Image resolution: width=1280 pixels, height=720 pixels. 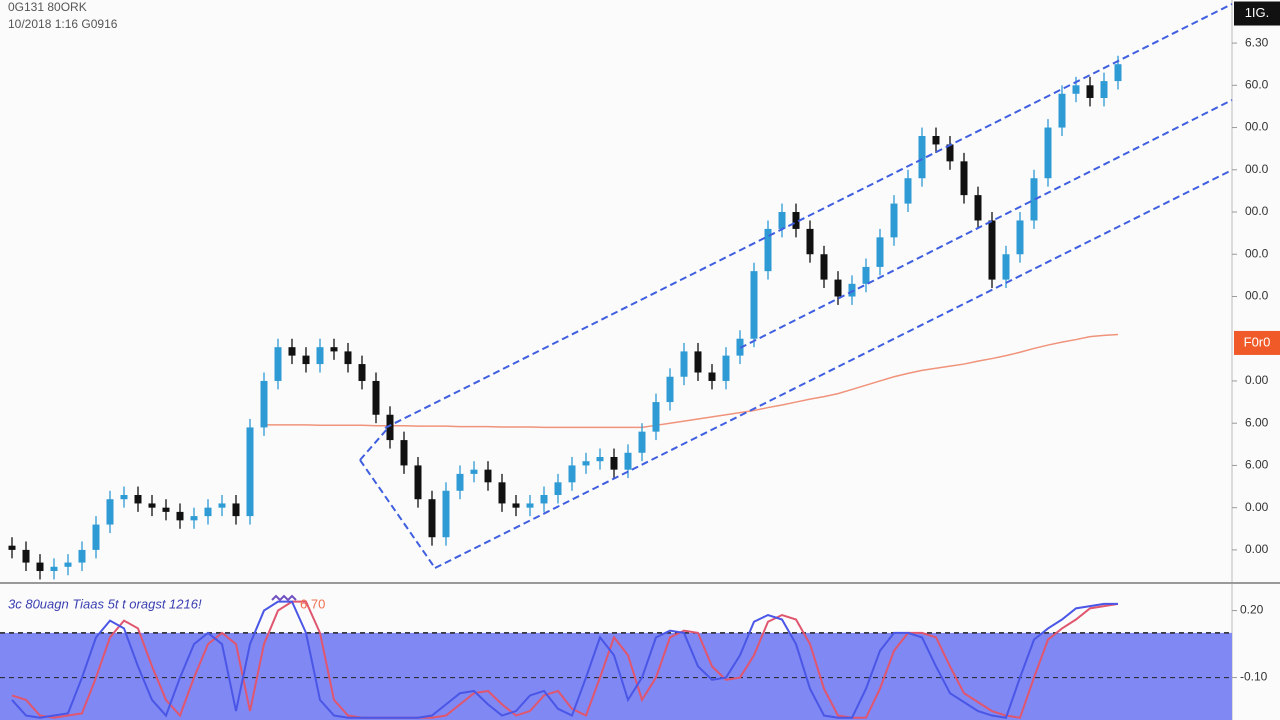 I want to click on price-badge-label: 1IG., so click(x=1257, y=12).